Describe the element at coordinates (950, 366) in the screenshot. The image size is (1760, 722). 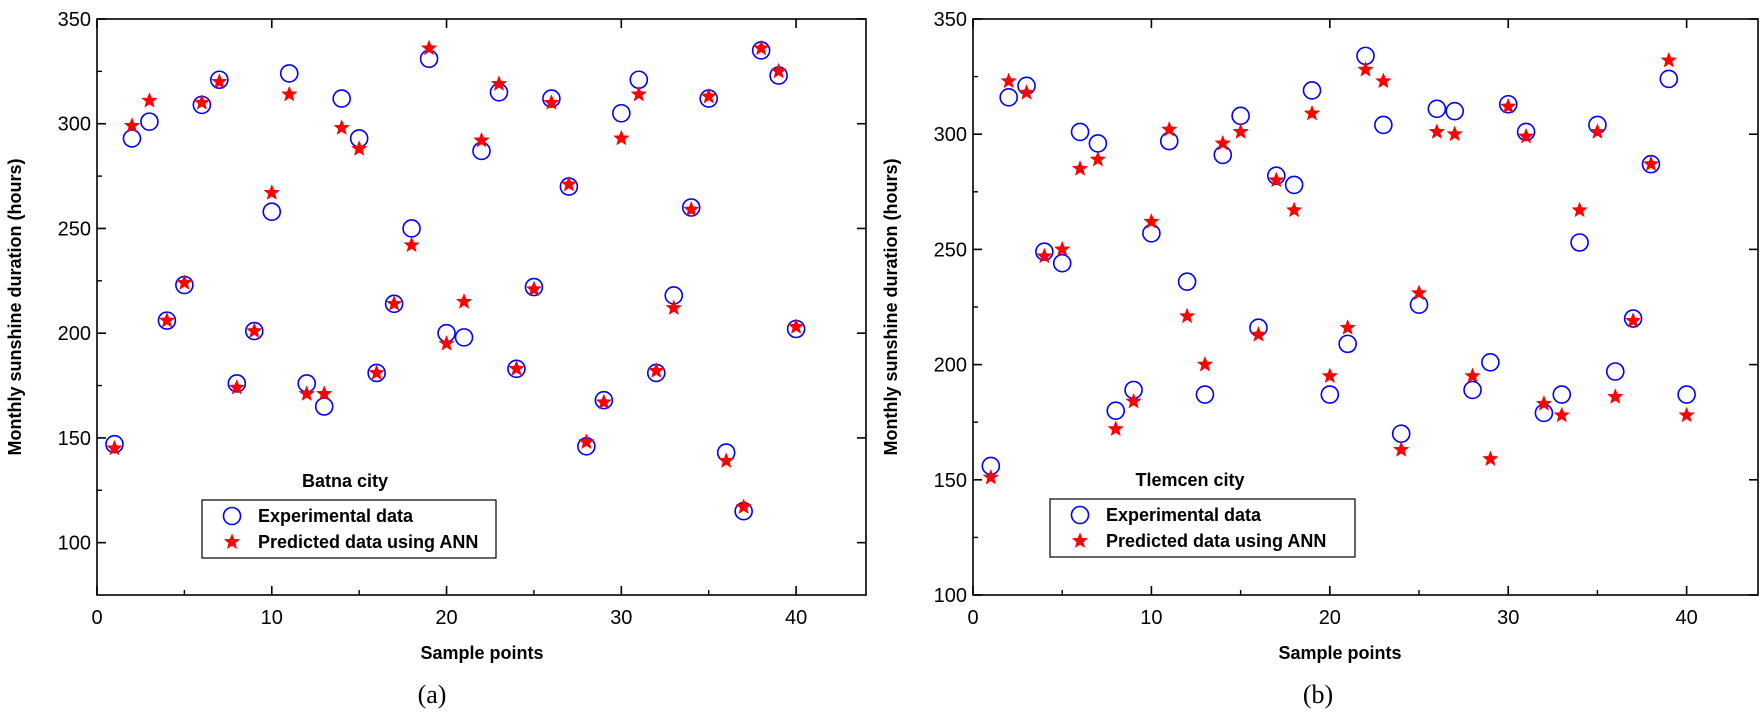
I see `y-tick-label: 200` at that location.